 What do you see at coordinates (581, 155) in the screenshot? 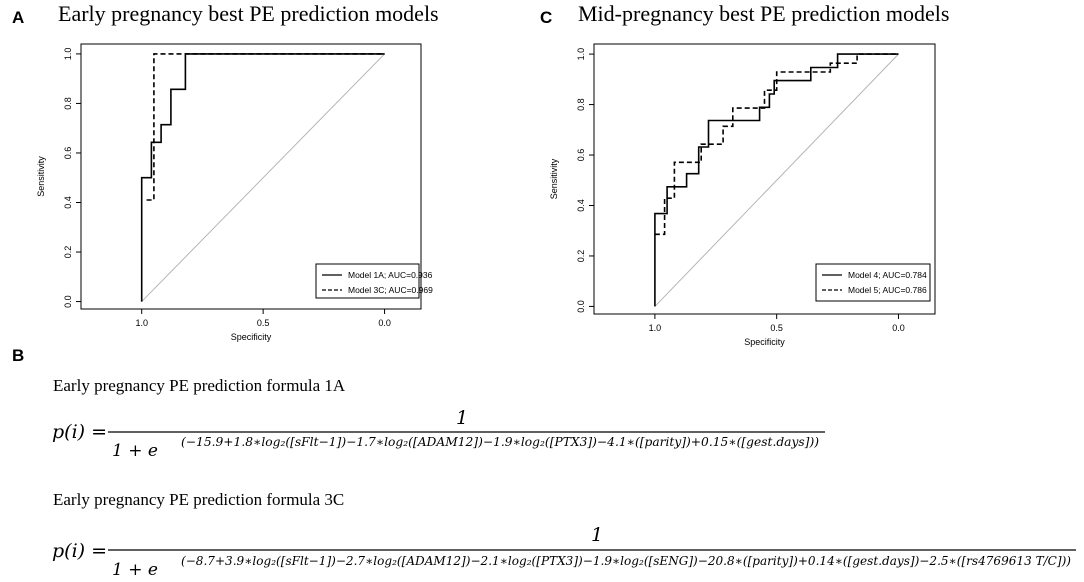
I see `chart-c-y-tick-label: 0.6` at bounding box center [581, 155].